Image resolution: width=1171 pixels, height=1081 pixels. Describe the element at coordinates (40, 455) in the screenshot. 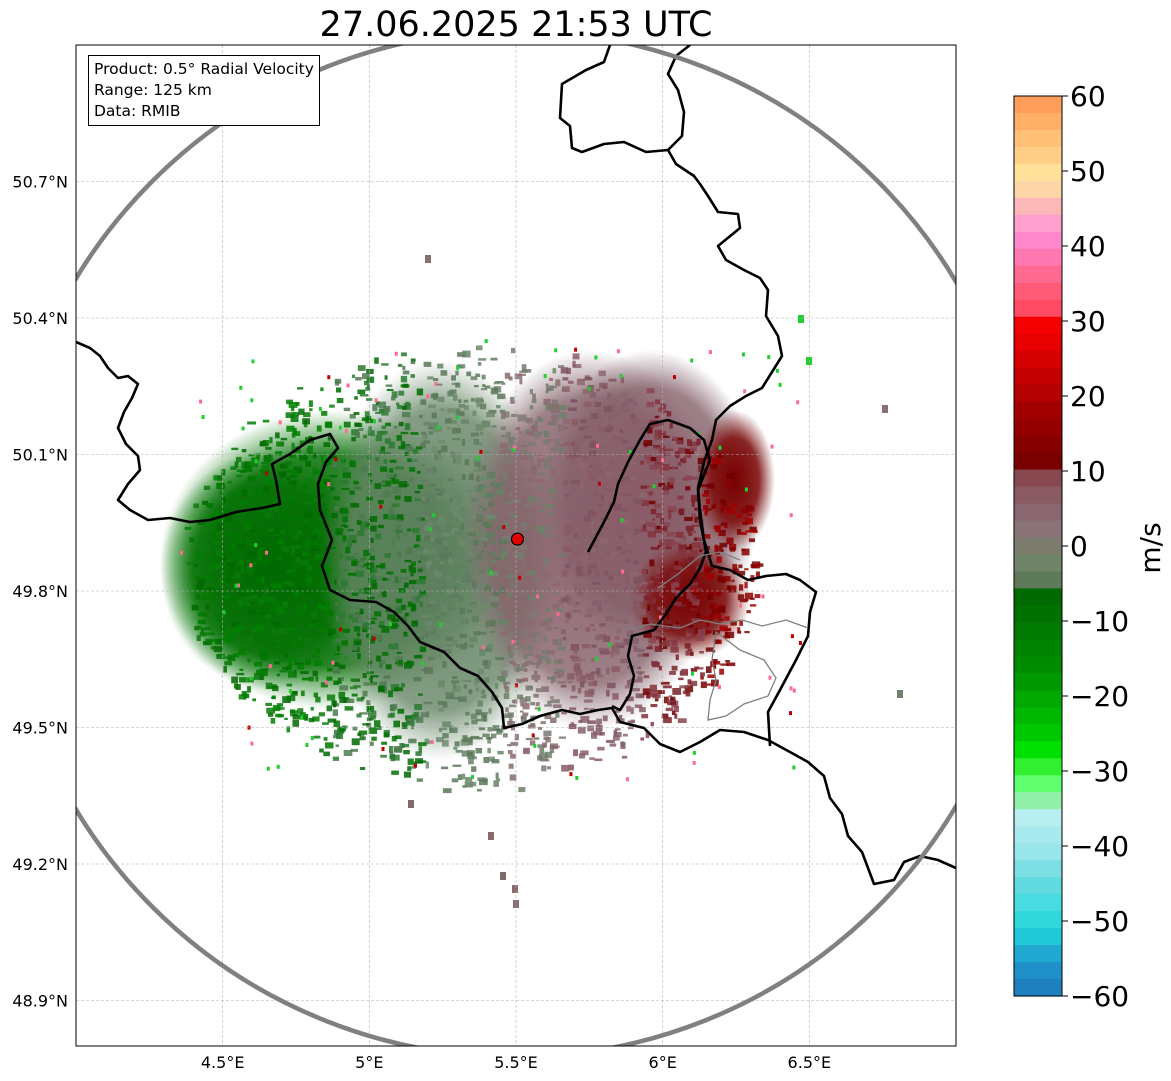

I see `lat-tick-label: 50.1°N` at that location.